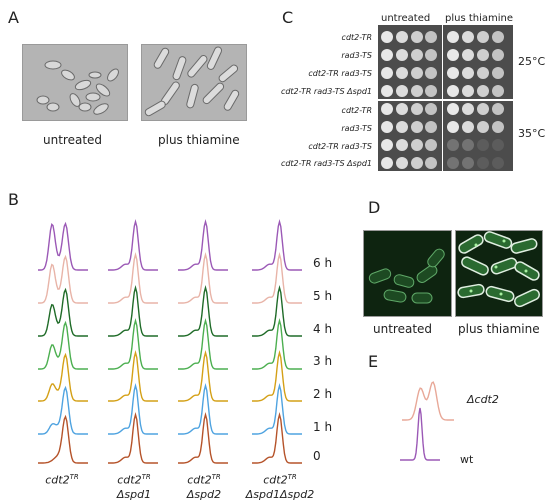 The height and width of the screenshot is (502, 550). Describe the element at coordinates (403, 329) in the screenshot. I see `label-d-untreated: untreated` at that location.